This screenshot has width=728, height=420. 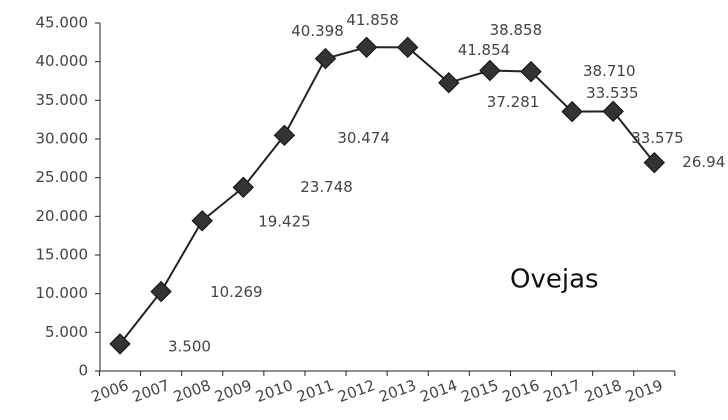 What do you see at coordinates (189, 346) in the screenshot?
I see `data-label: 3.500` at bounding box center [189, 346].